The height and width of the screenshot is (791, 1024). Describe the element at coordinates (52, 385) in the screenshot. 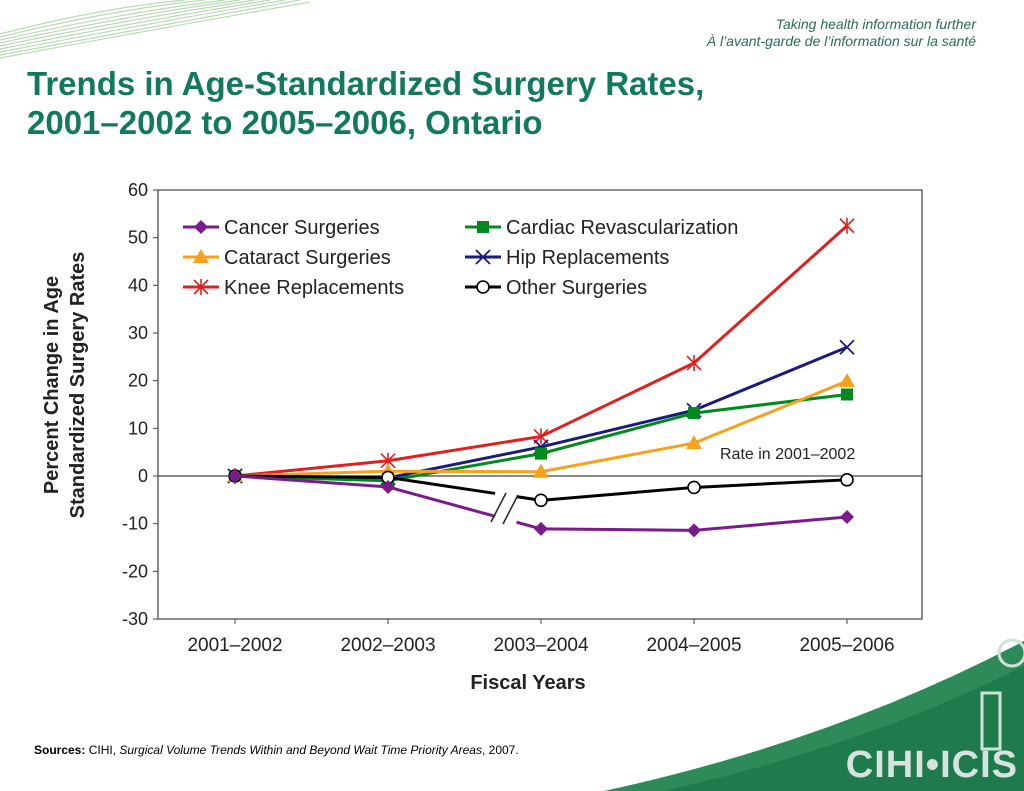

I see `y-axis-title-line-1: Percent Change in Age` at that location.